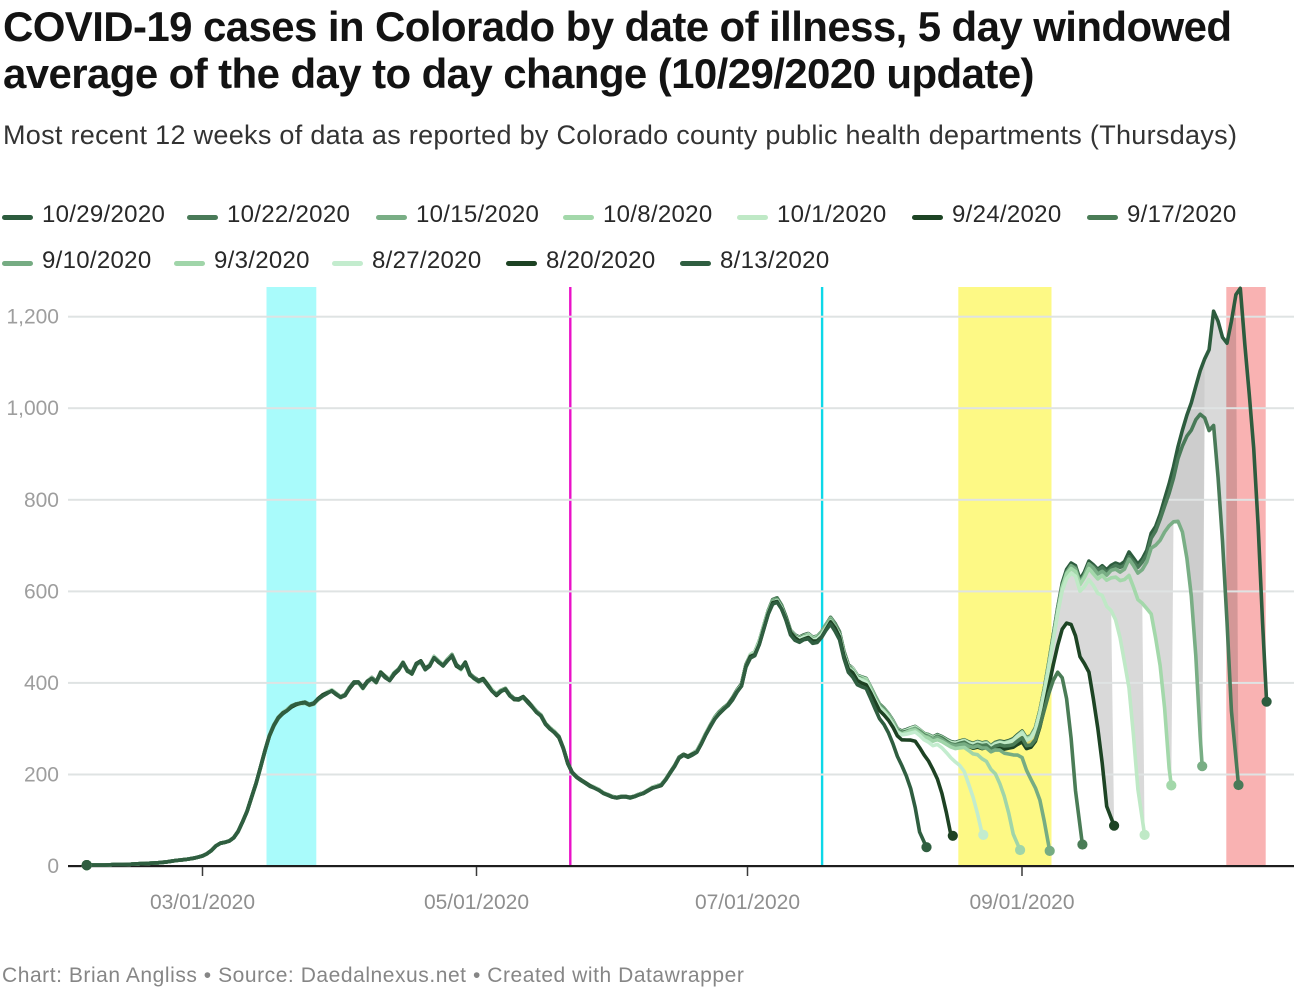 The width and height of the screenshot is (1300, 1000). Describe the element at coordinates (747, 902) in the screenshot. I see `svg-text: 07/01/2020` at that location.